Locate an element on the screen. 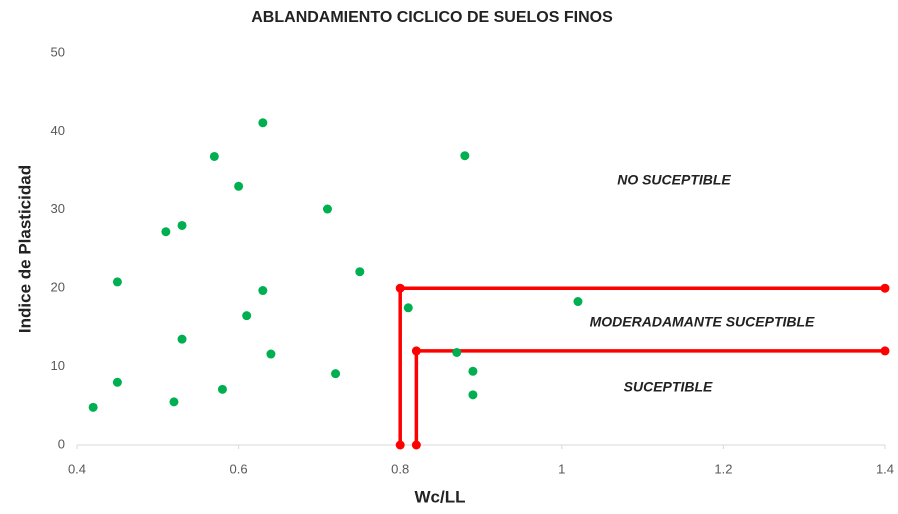 The width and height of the screenshot is (898, 514). x-tick-label: 0.4 is located at coordinates (77, 468).